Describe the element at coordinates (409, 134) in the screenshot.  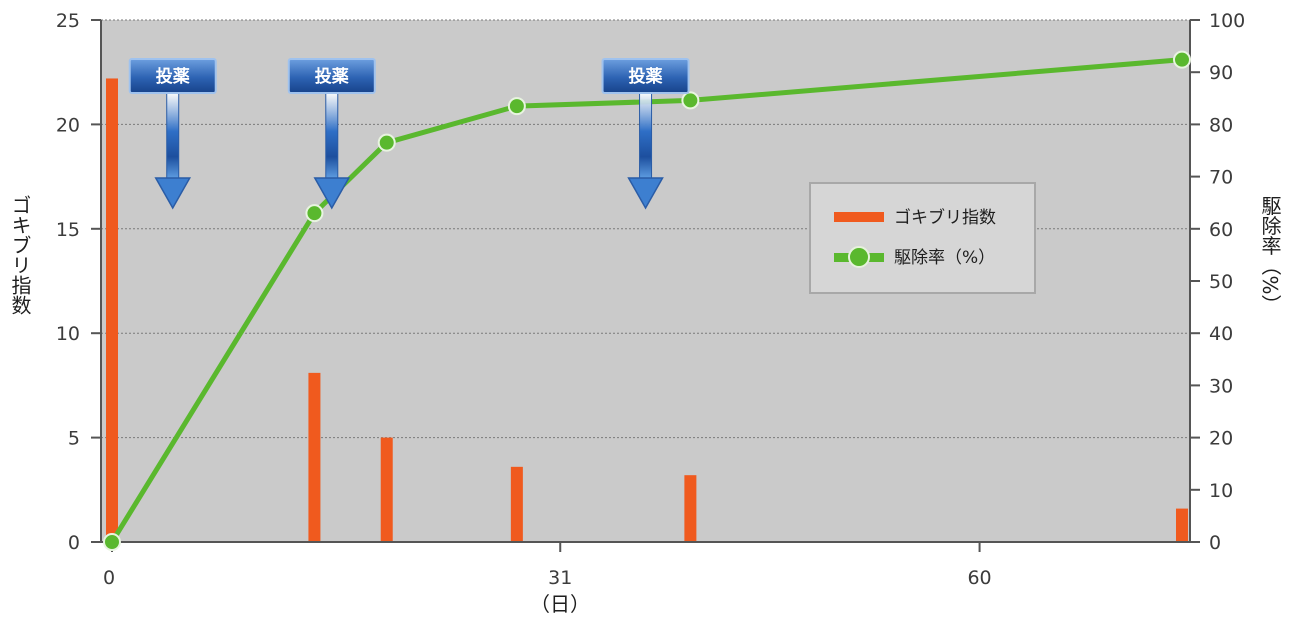
I see `annotations: 投薬 投薬 投薬` at that location.